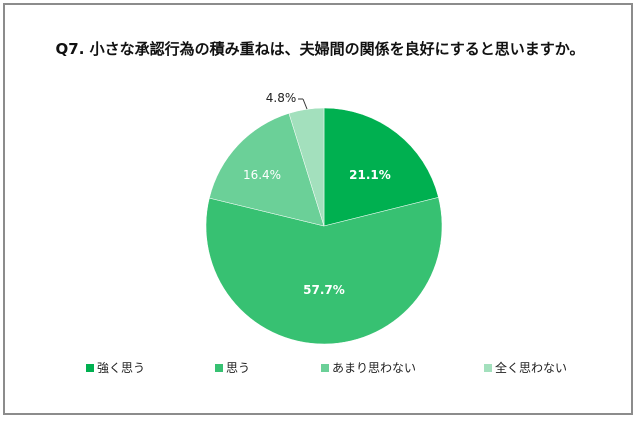 The image size is (640, 421). Describe the element at coordinates (370, 175) in the screenshot. I see `slice-label-strongly-agree: 21.1%` at that location.